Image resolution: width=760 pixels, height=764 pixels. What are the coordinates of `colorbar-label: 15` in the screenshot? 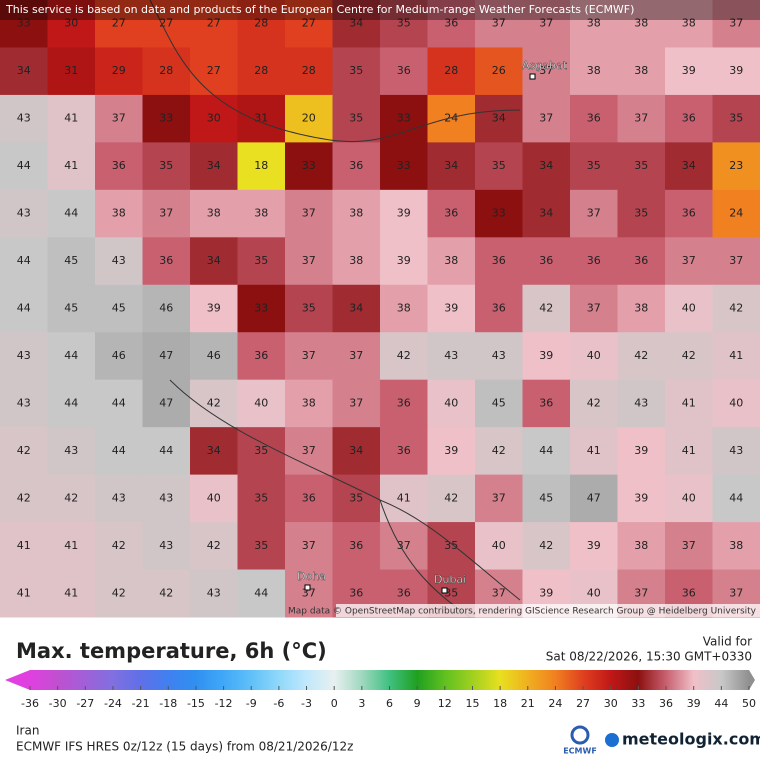 It's located at (472, 703).